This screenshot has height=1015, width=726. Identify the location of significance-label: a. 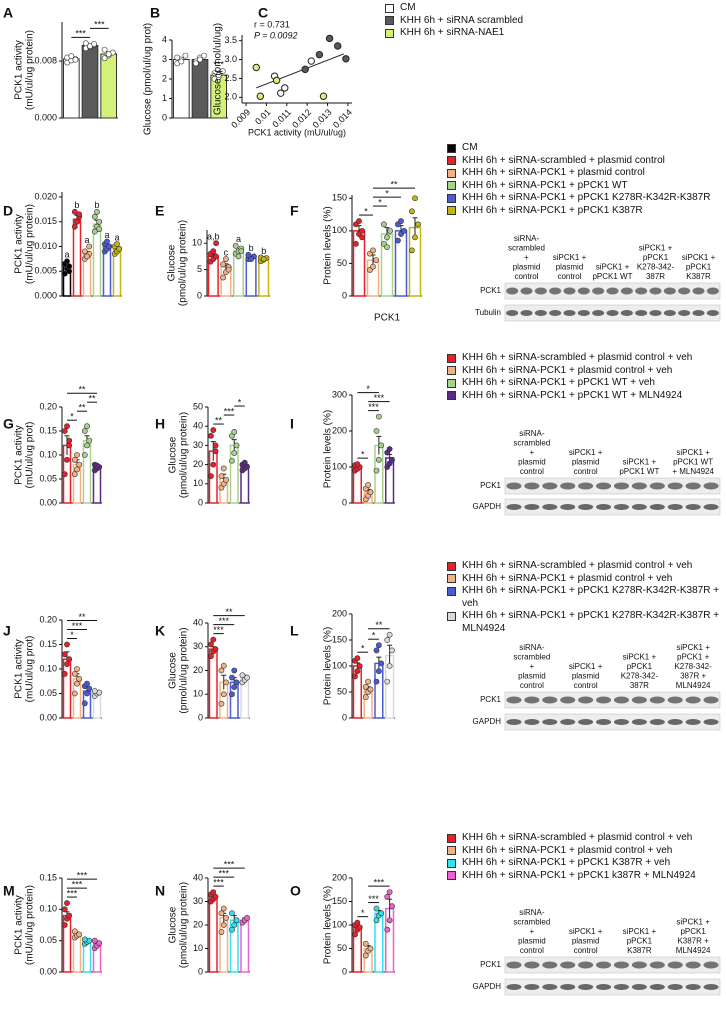
(116, 237).